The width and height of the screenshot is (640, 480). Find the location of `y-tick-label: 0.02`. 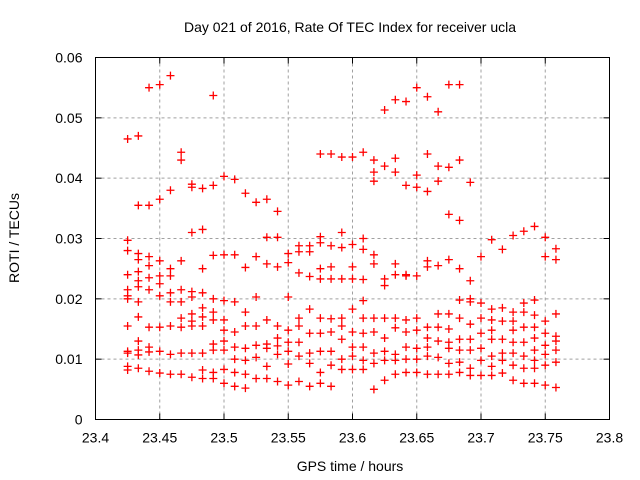

y-tick-label: 0.02 is located at coordinates (68, 299).